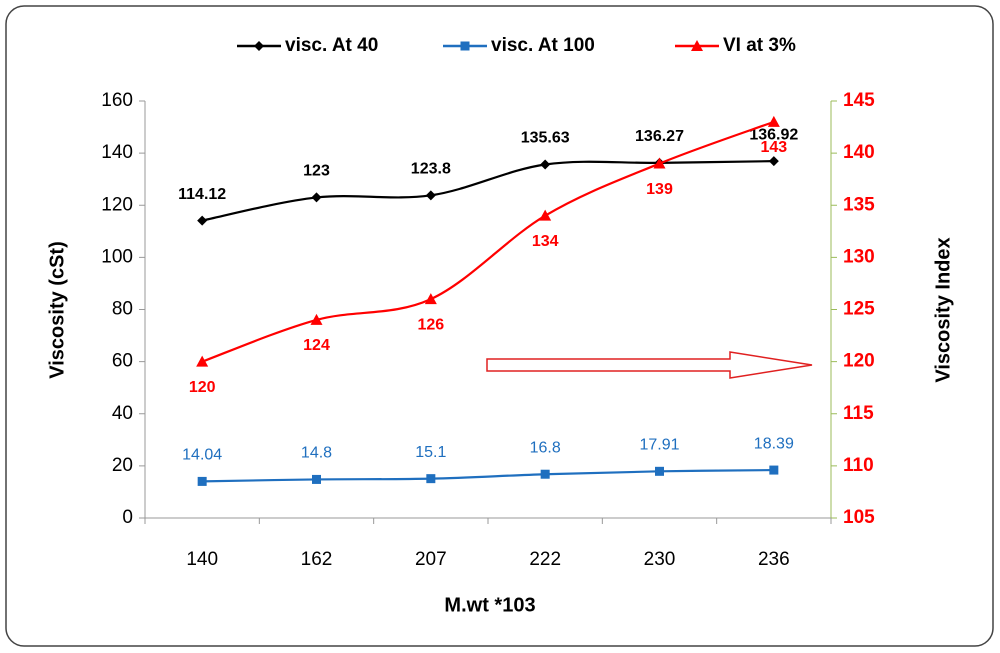 This screenshot has height=653, width=1000. I want to click on data-label: 120, so click(202, 387).